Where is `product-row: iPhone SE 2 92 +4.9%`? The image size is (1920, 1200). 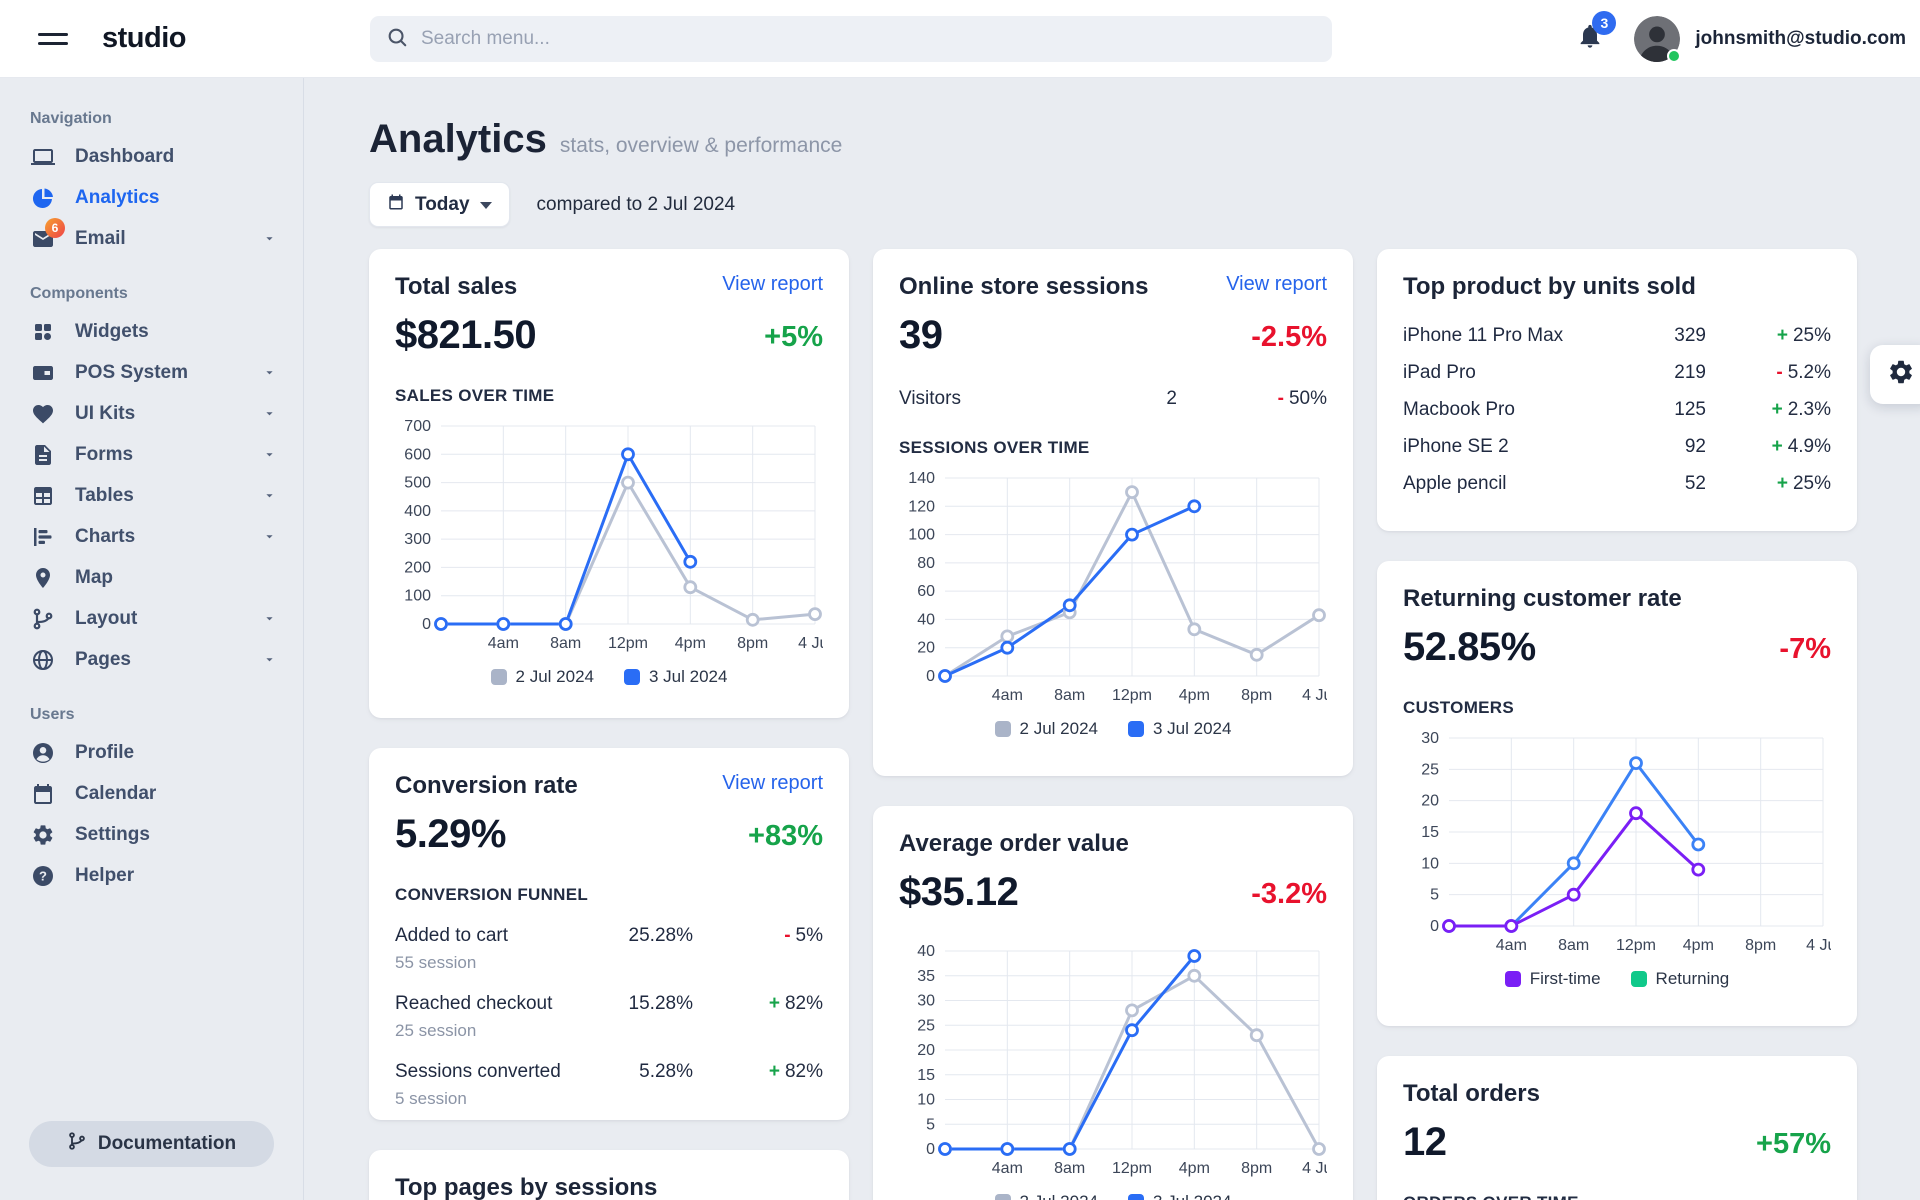
product-row: iPhone SE 2 92 +4.9% is located at coordinates (1617, 446).